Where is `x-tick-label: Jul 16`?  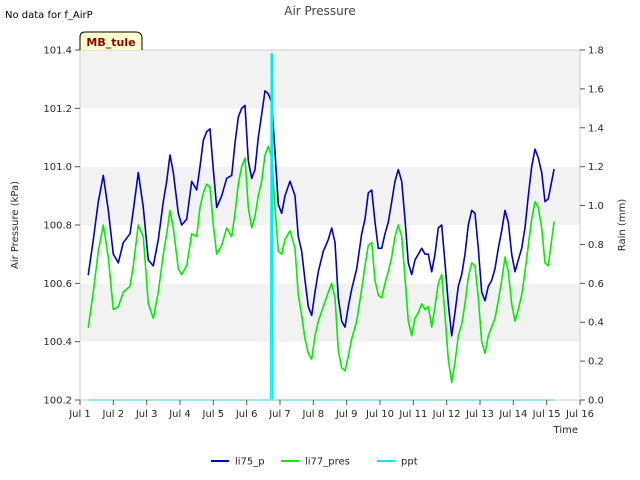 x-tick-label: Jul 16 is located at coordinates (579, 414).